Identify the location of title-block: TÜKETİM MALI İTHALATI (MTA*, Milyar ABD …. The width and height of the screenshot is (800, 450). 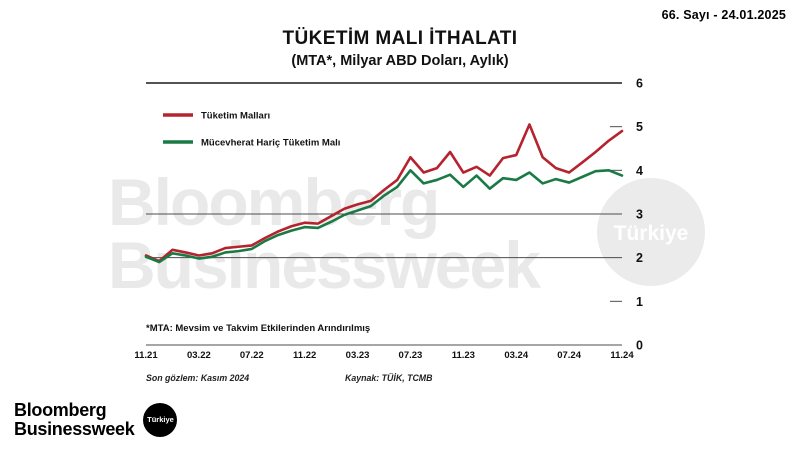
(400, 48).